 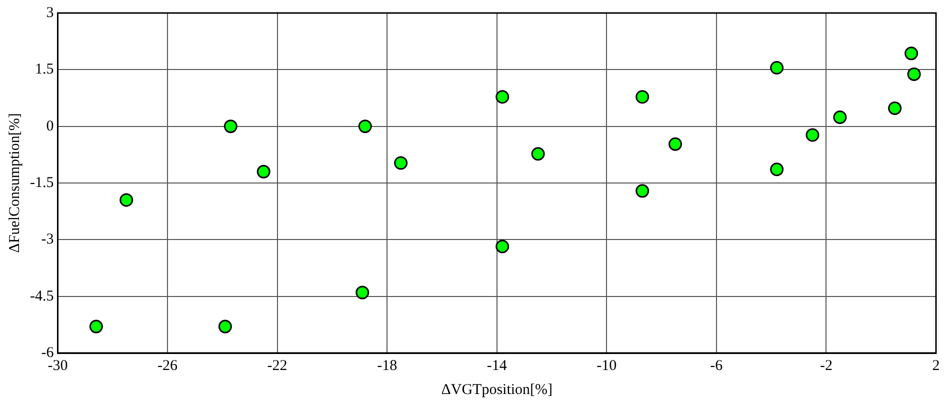 I want to click on x-tick-label: -6, so click(x=717, y=366).